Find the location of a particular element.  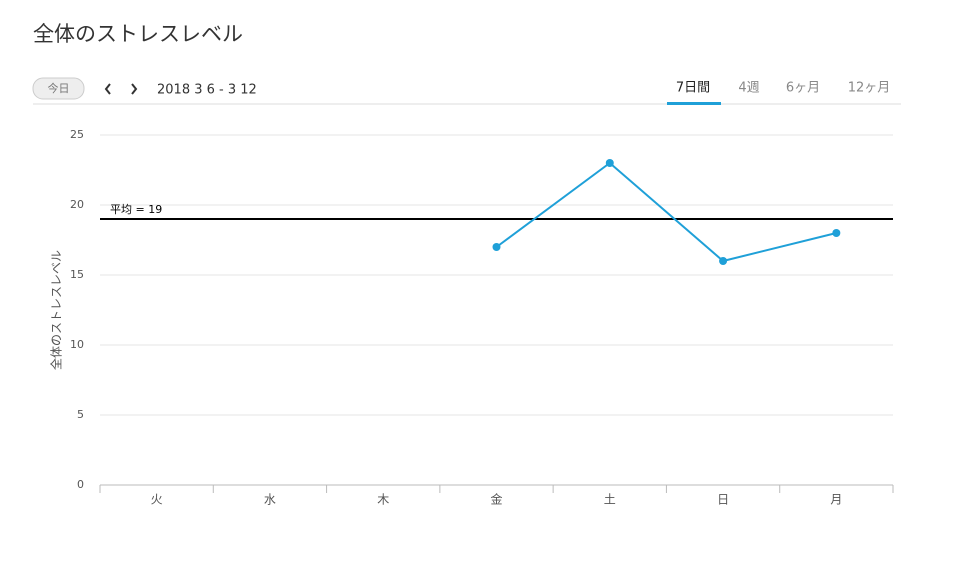

y-tick-label: 0 is located at coordinates (80, 484).